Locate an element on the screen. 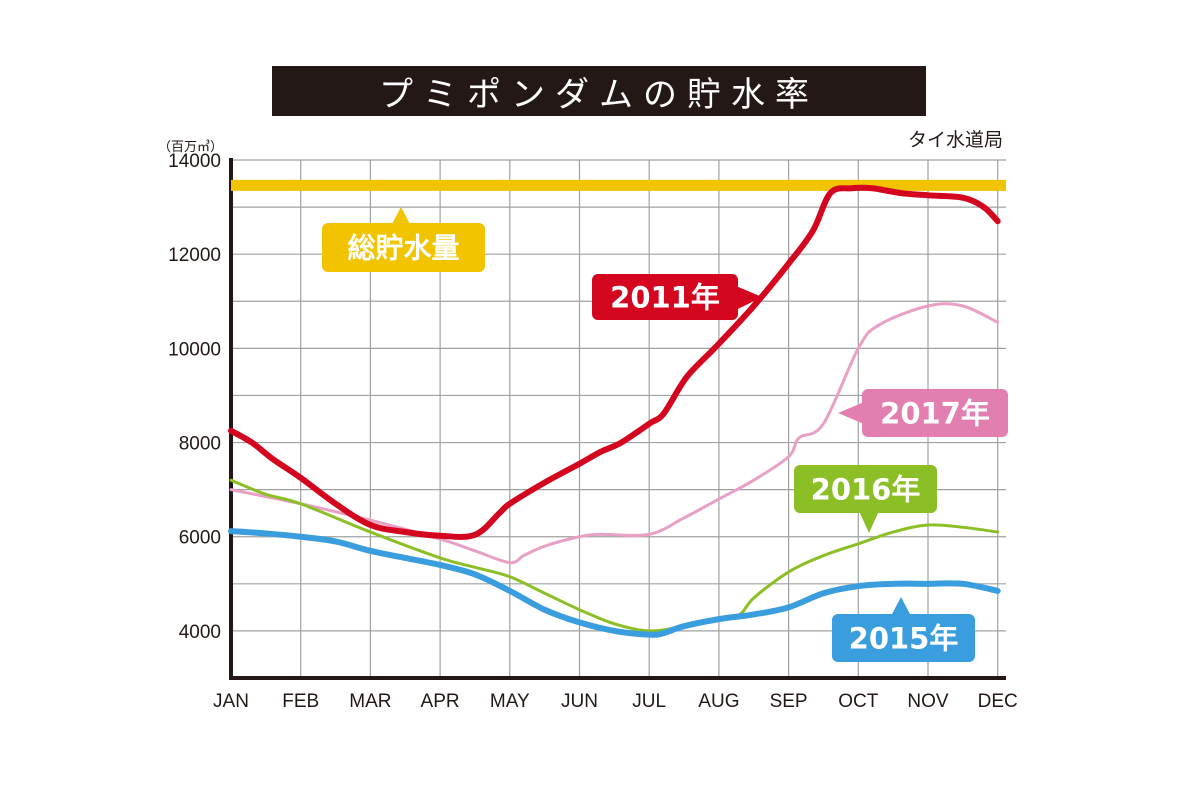  x-tick-label: SEP is located at coordinates (789, 701).